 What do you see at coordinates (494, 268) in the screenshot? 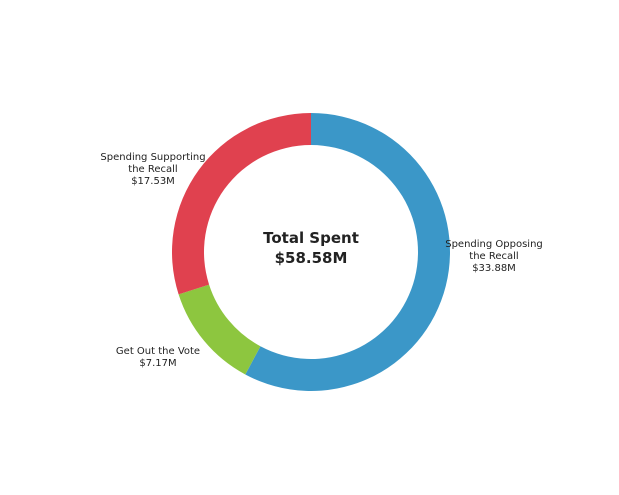
I see `slice-label-line: $33.88M` at bounding box center [494, 268].